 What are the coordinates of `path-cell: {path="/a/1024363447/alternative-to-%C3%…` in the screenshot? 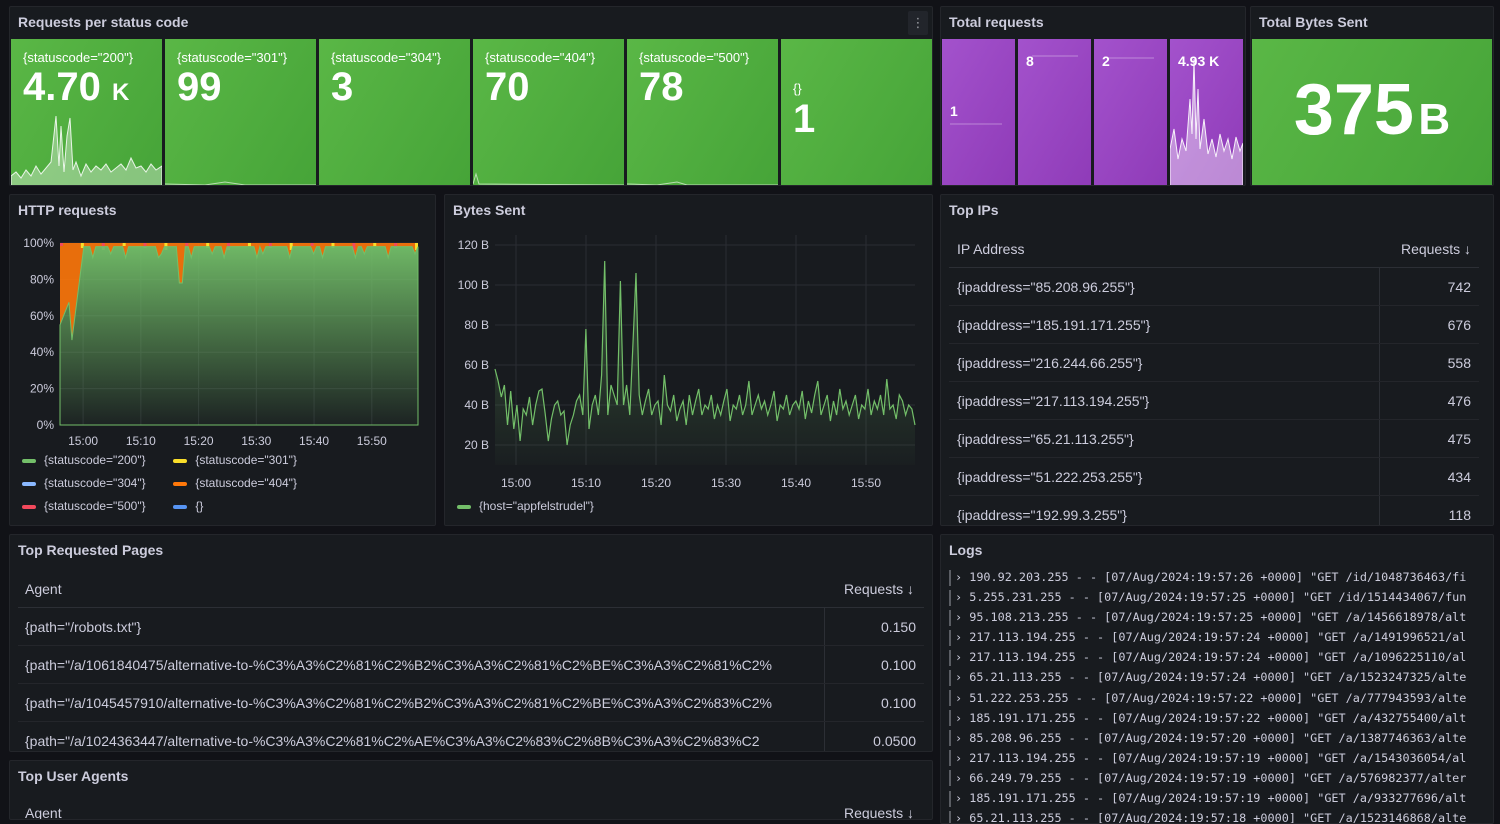 It's located at (421, 736).